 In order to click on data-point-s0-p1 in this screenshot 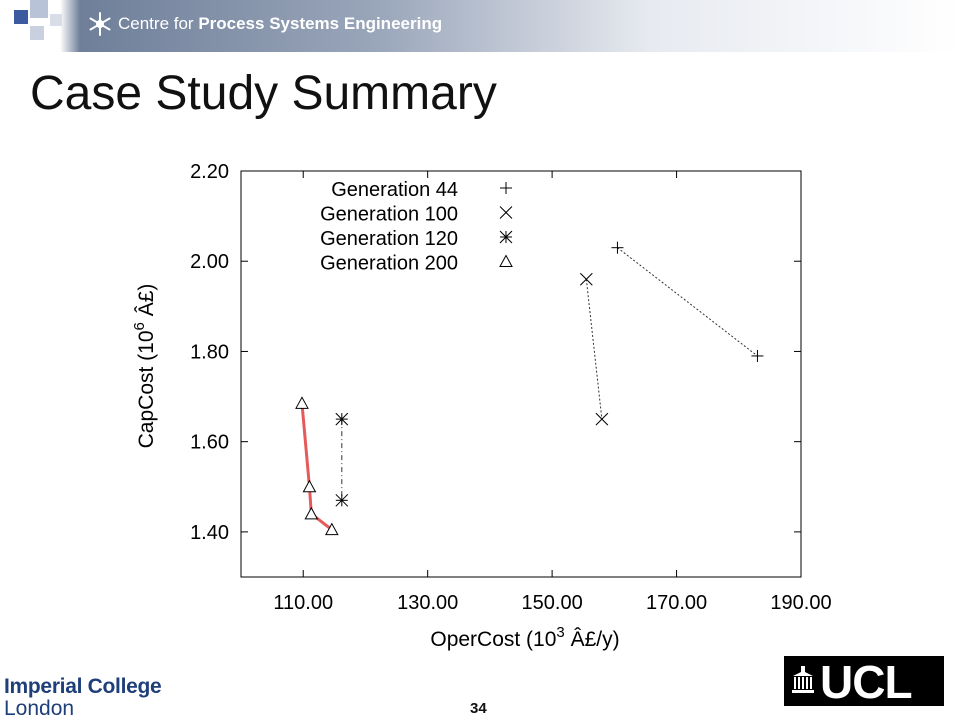, I will do `click(757, 355)`.